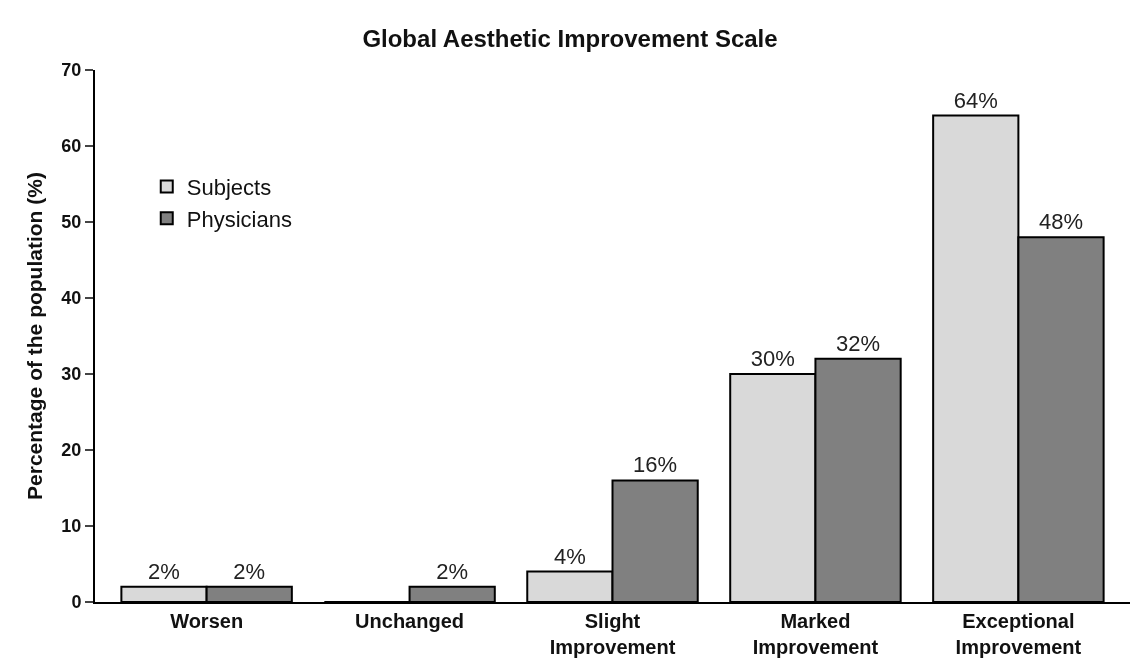 The image size is (1140, 672). I want to click on y-tick-label: 60, so click(71, 146).